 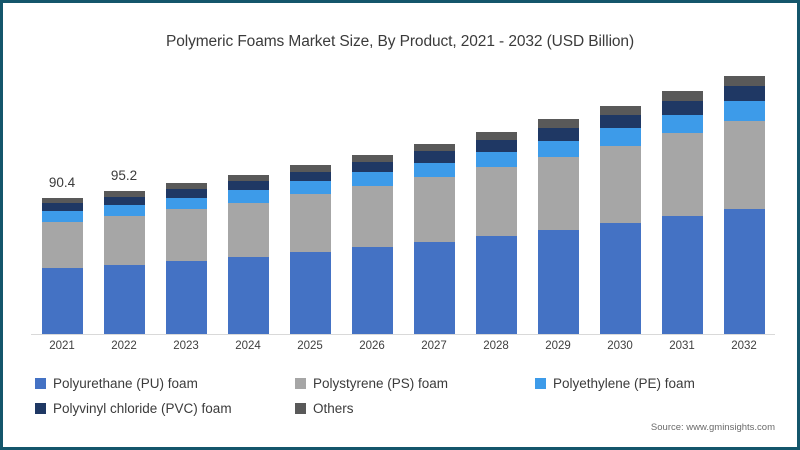 I want to click on legend-item-polyethylene-pe-foam: Polyethylene (PE) foam, so click(x=615, y=383).